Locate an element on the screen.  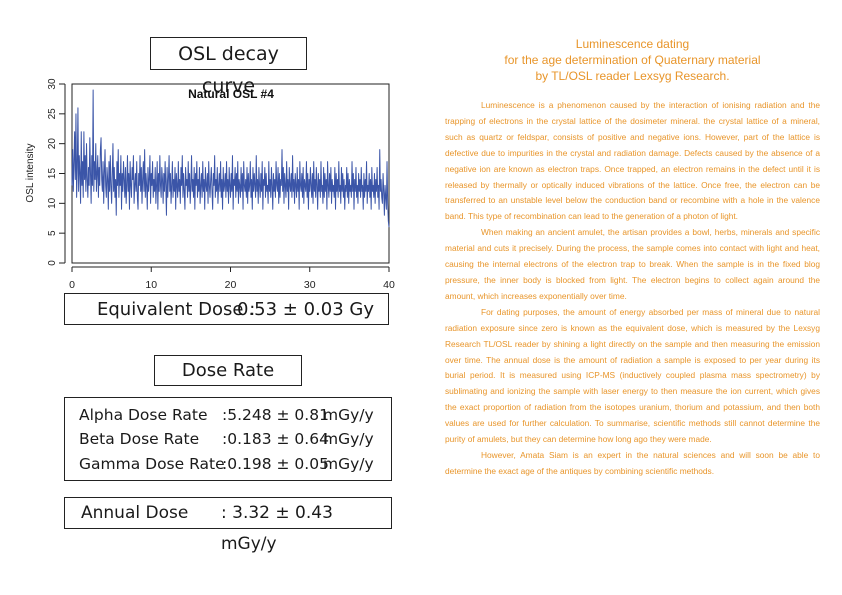
y-tick-label-0: 0 is located at coordinates (52, 263).